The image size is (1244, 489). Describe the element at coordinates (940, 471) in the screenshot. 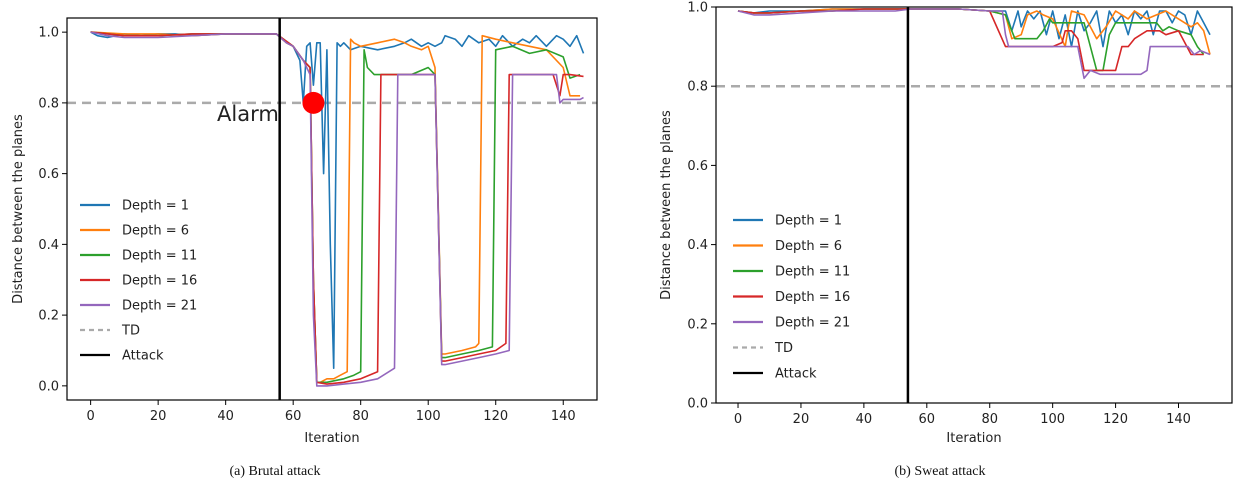

I see `chart-caption: (b) Sweat attack` at that location.